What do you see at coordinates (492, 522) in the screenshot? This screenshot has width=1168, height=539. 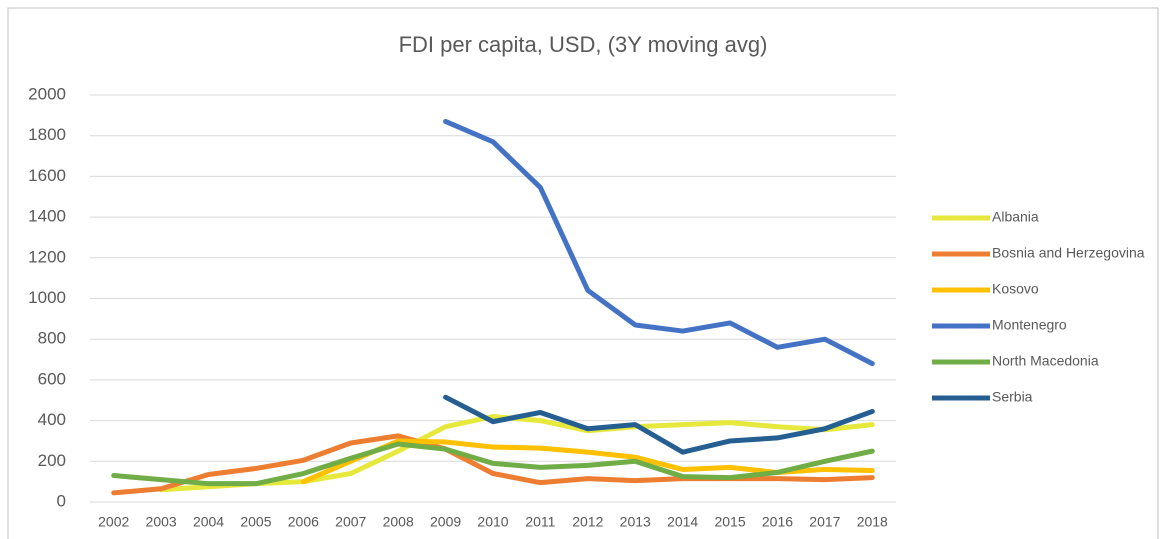 I see `x-tick-label: 2010` at bounding box center [492, 522].